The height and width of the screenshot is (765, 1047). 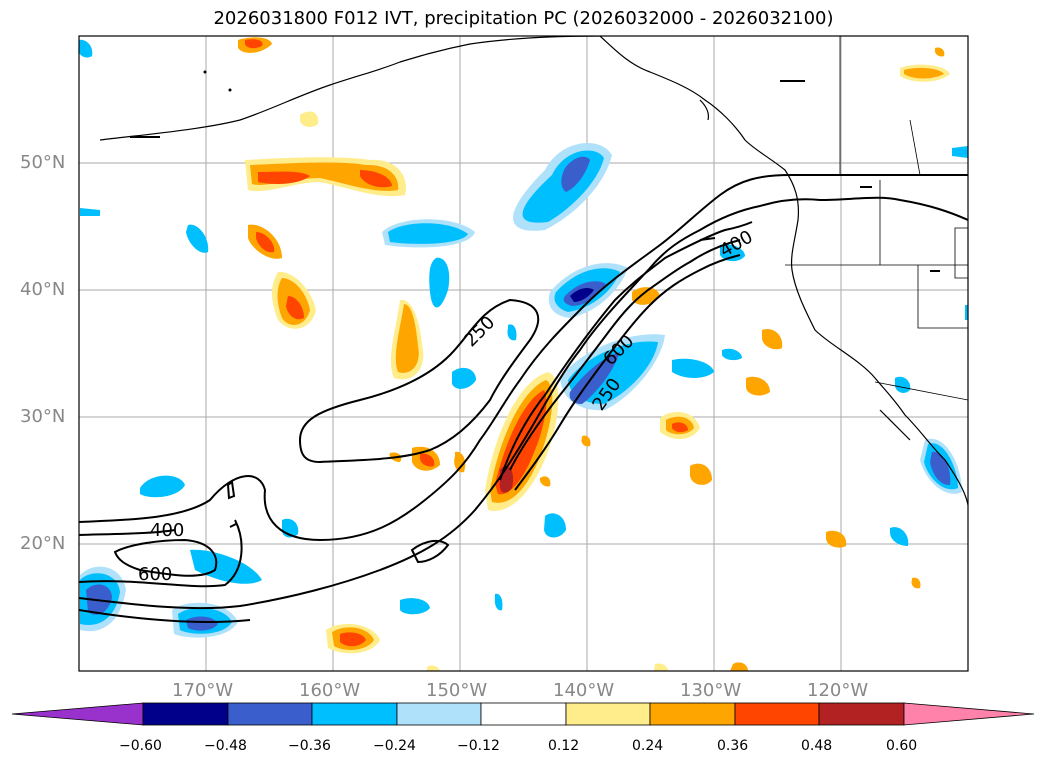 I want to click on colorbar, so click(x=523, y=714).